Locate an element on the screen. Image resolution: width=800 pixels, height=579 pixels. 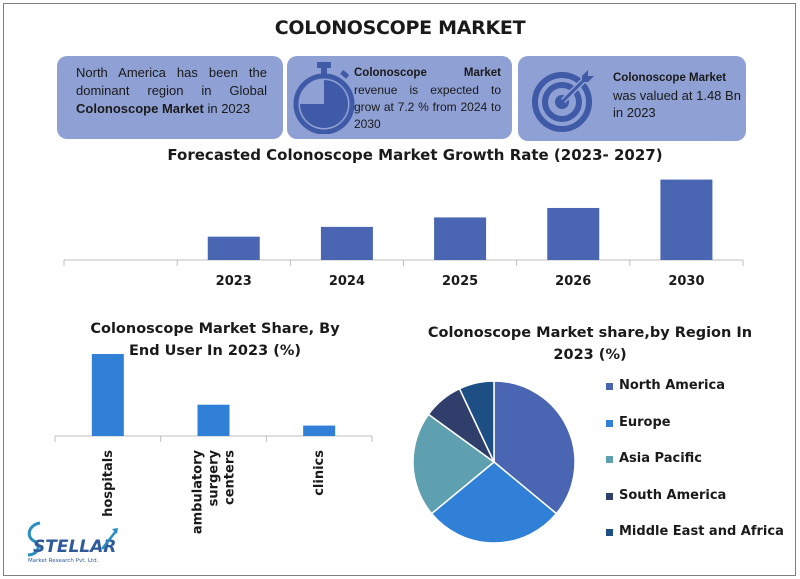
x-tick-label: clinics is located at coordinates (319, 473).